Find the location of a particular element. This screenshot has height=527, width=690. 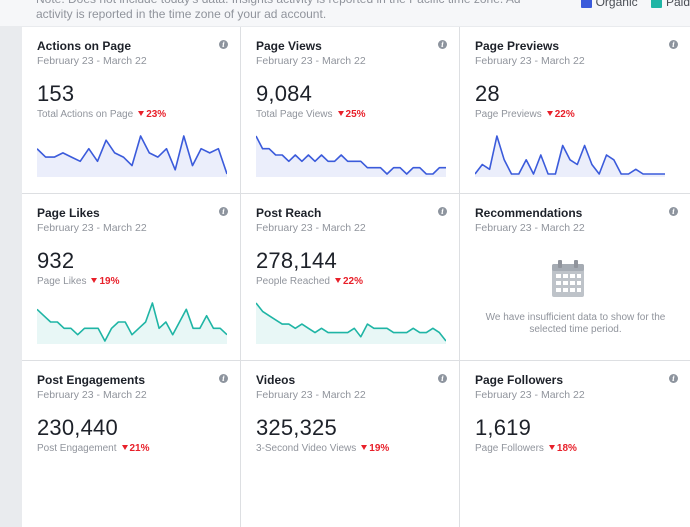

card-change-pct: 21% is located at coordinates (139, 448).